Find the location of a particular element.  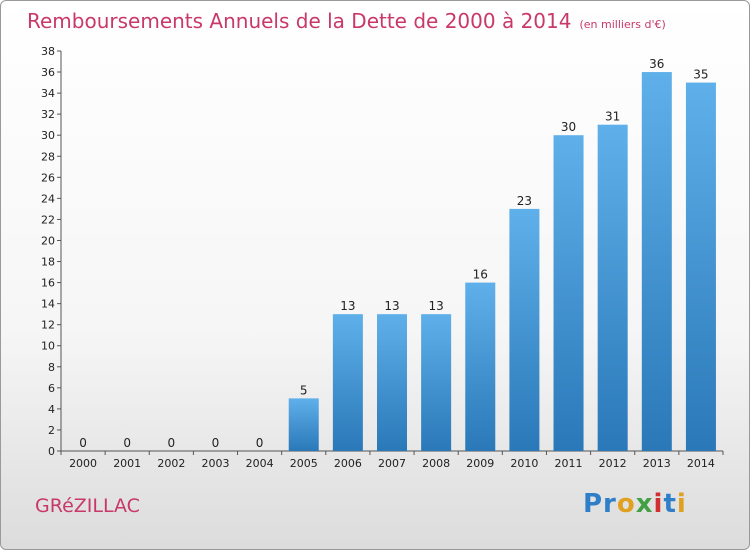

x-tick-label-2011: 2011 is located at coordinates (569, 463).